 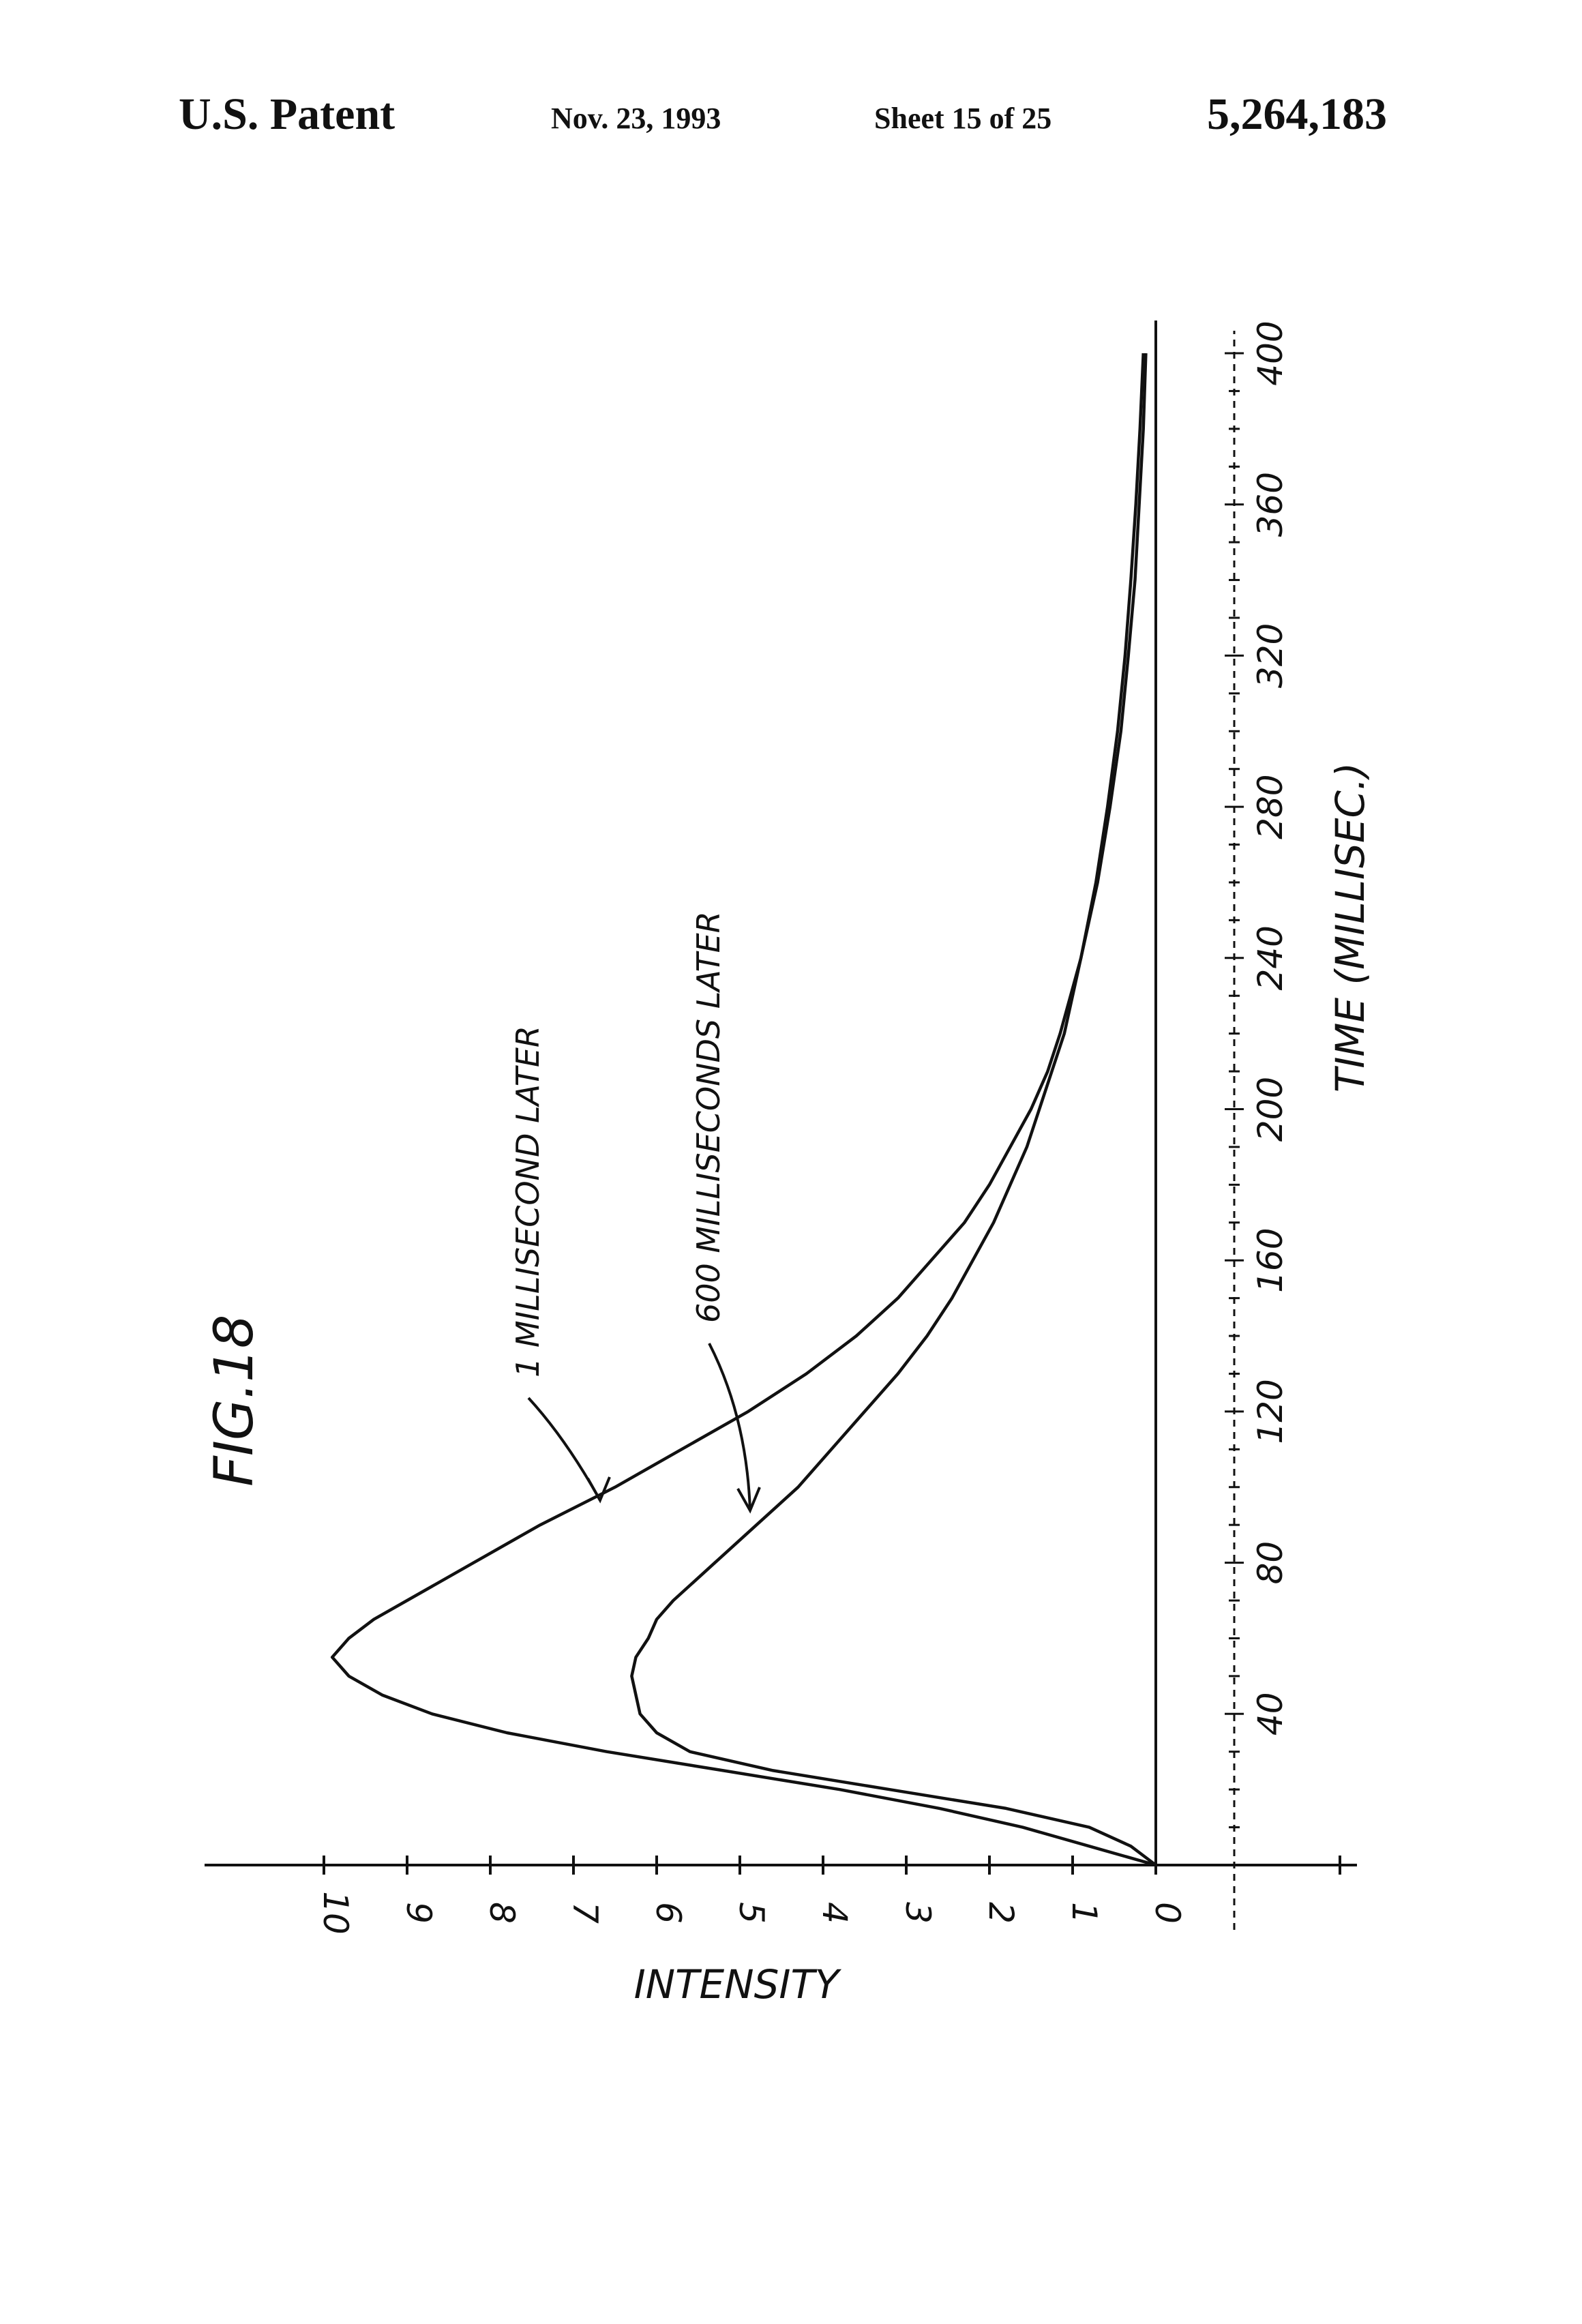 What do you see at coordinates (585, 1913) in the screenshot?
I see `intensity-tick-label: 7` at bounding box center [585, 1913].